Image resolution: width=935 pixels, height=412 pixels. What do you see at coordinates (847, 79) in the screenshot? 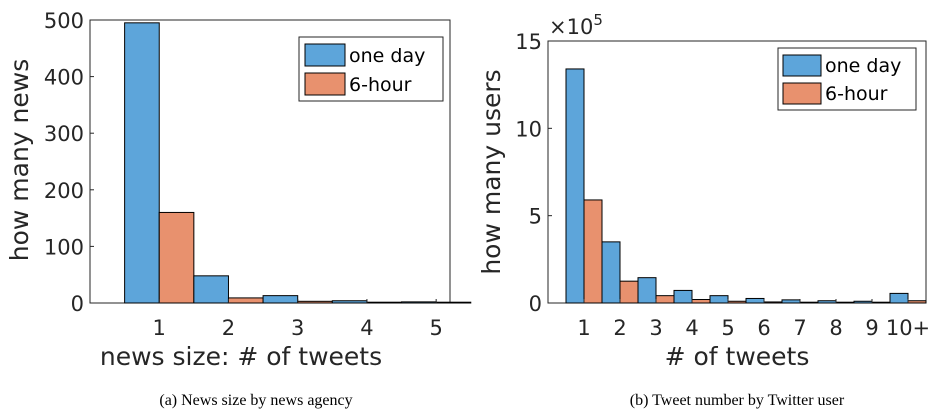
I see `legend-b: one day 6-hour` at bounding box center [847, 79].